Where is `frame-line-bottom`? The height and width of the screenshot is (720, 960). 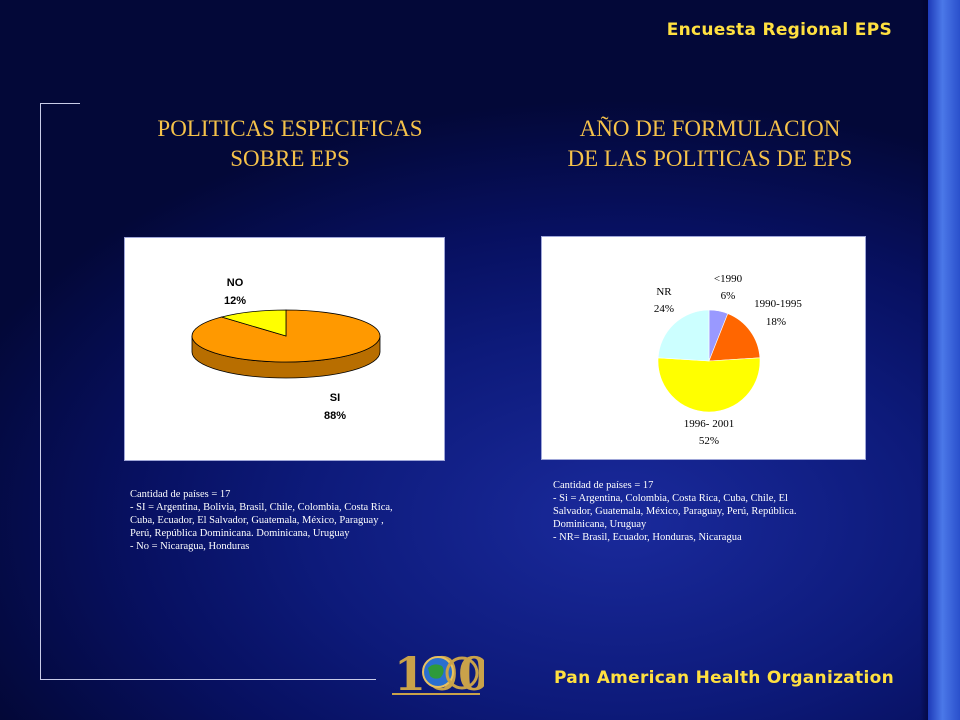 frame-line-bottom is located at coordinates (208, 679).